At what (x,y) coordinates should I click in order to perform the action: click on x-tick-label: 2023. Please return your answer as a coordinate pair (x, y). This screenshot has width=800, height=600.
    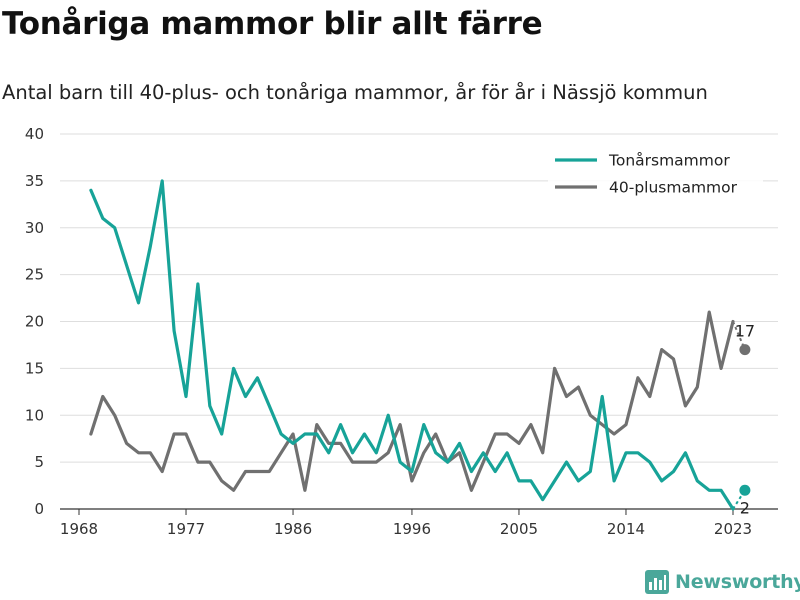
    Looking at the image, I should click on (733, 529).